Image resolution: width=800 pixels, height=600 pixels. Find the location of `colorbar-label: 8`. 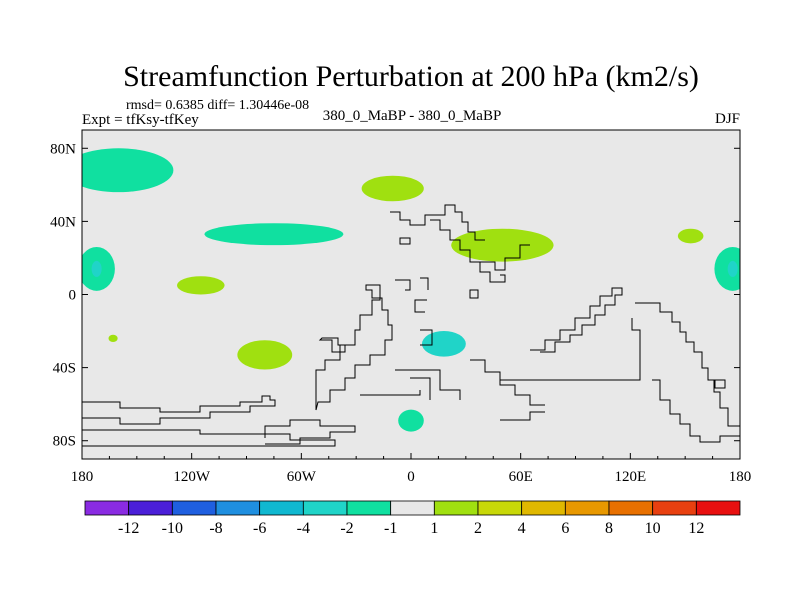

colorbar-label: 8 is located at coordinates (609, 528).